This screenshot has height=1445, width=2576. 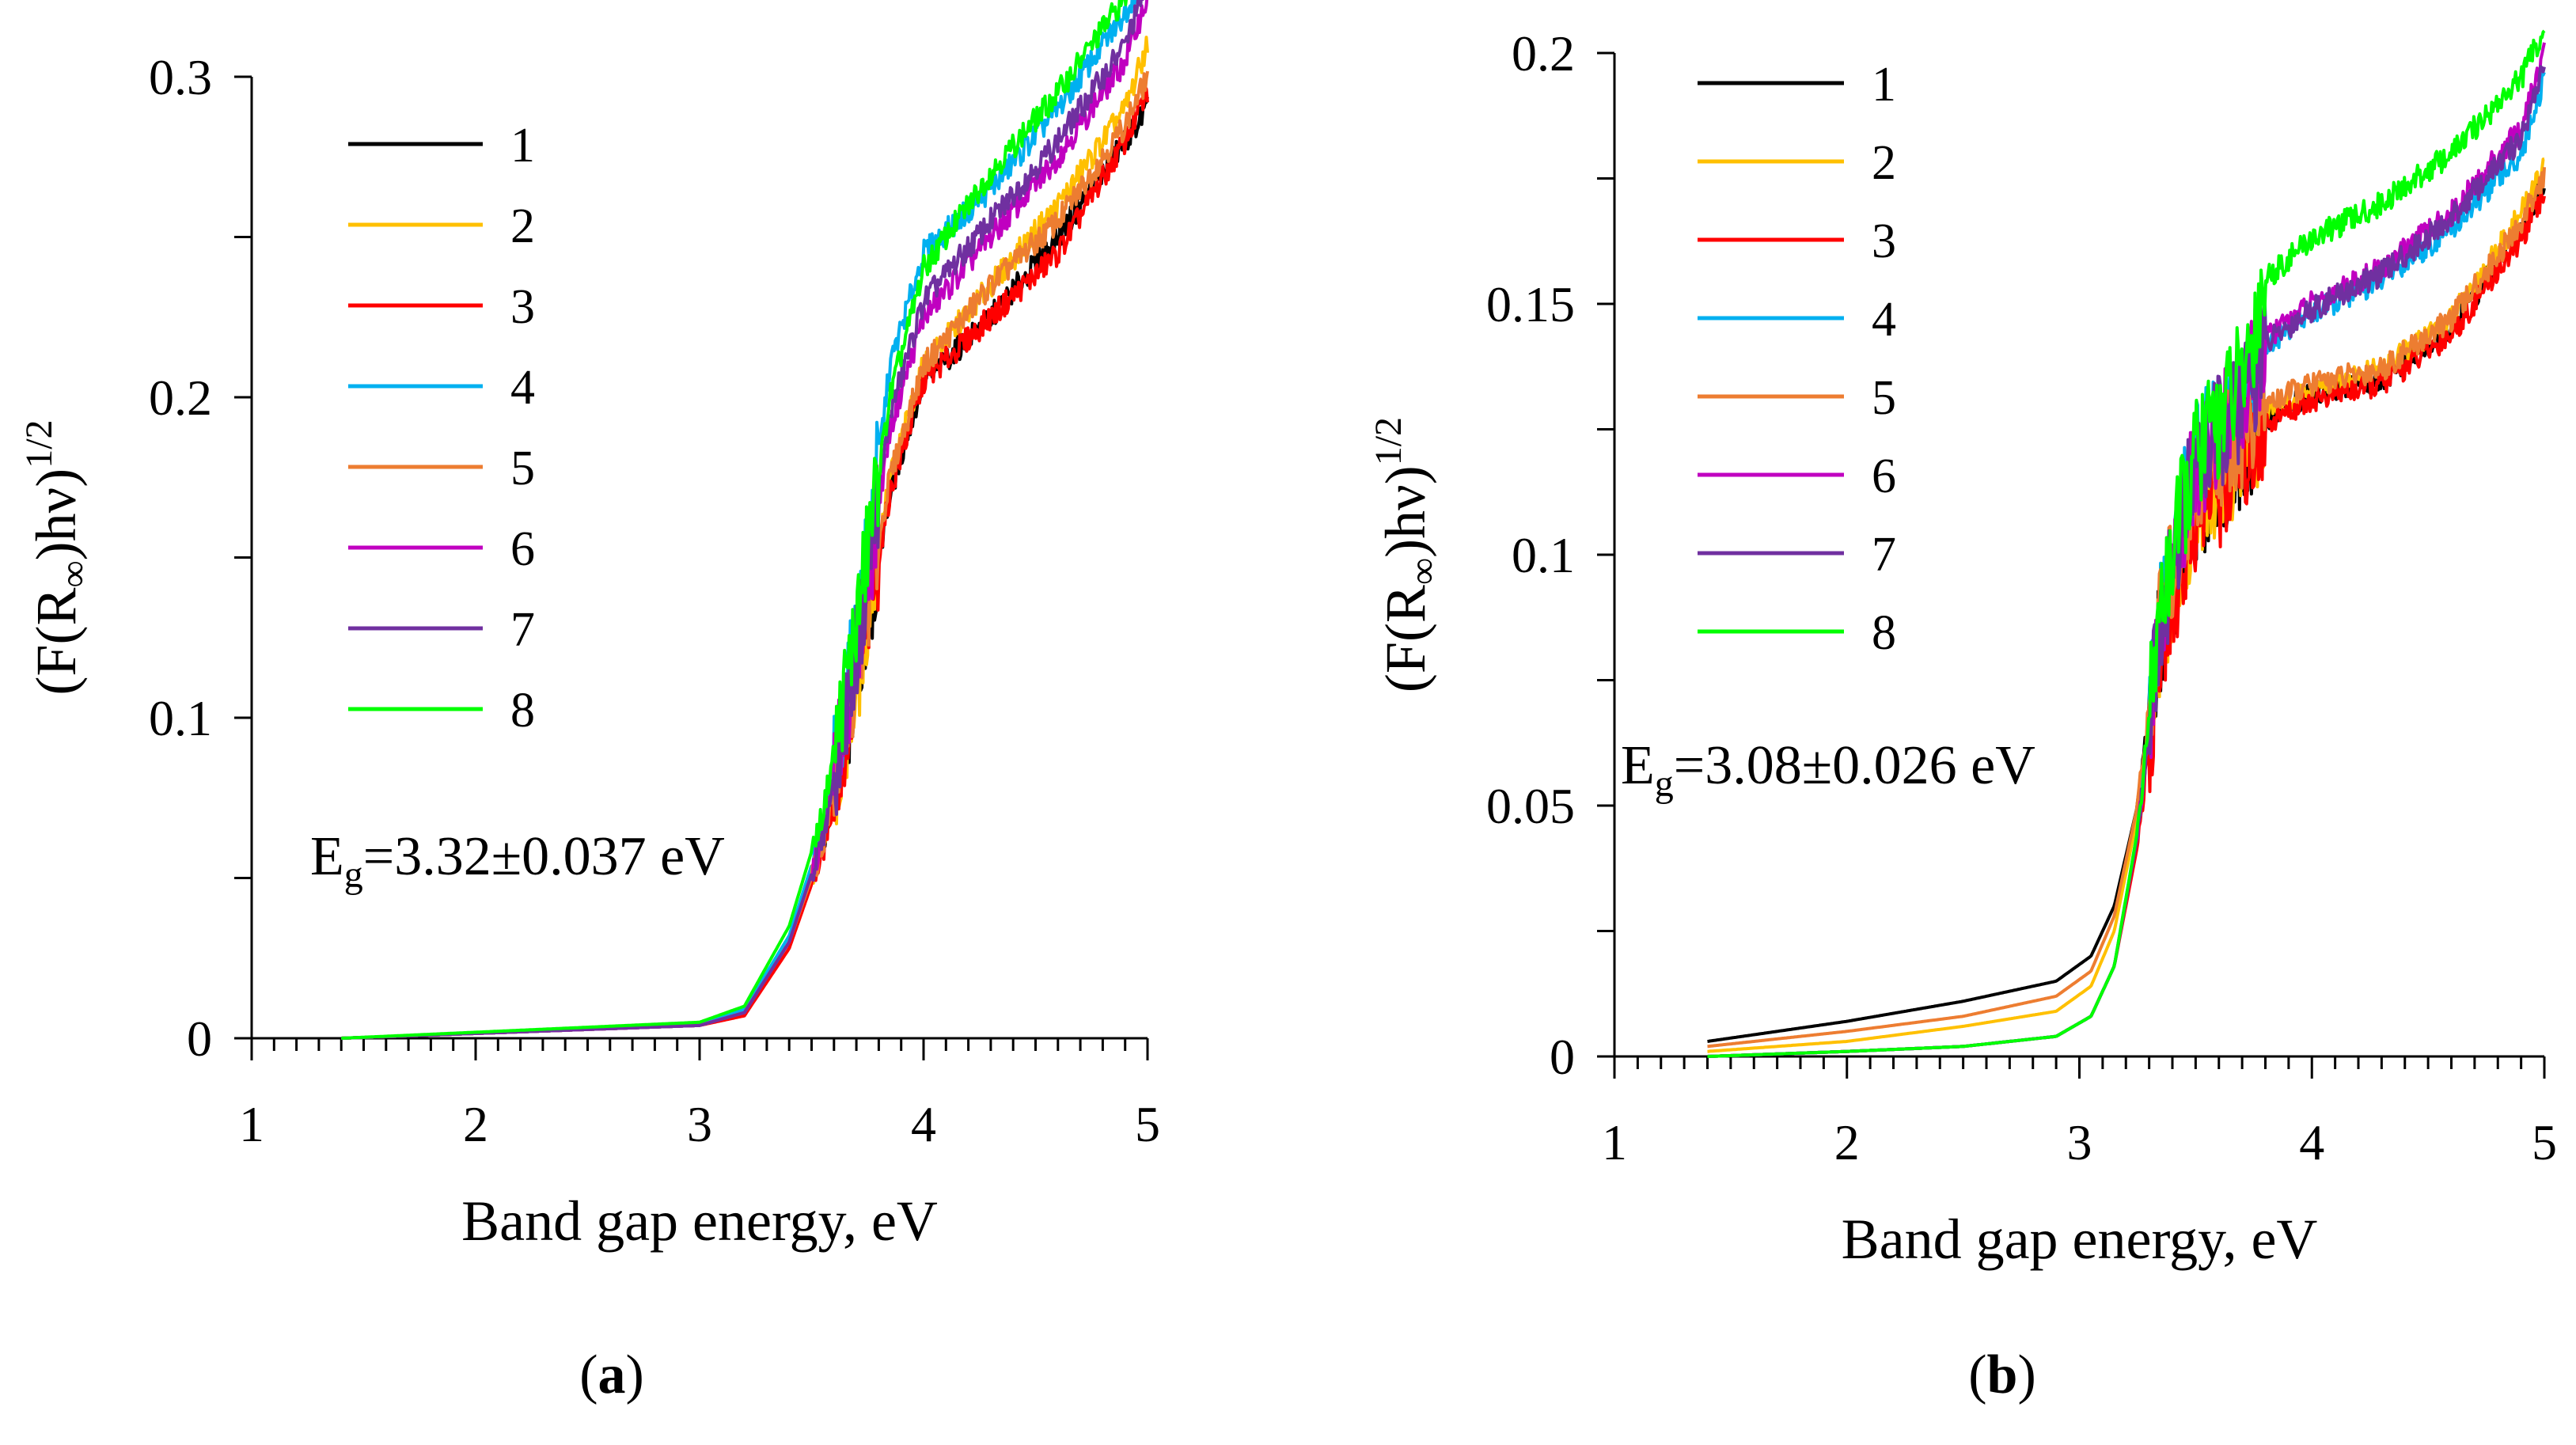 I want to click on panel-caption: (a), so click(x=611, y=1374).